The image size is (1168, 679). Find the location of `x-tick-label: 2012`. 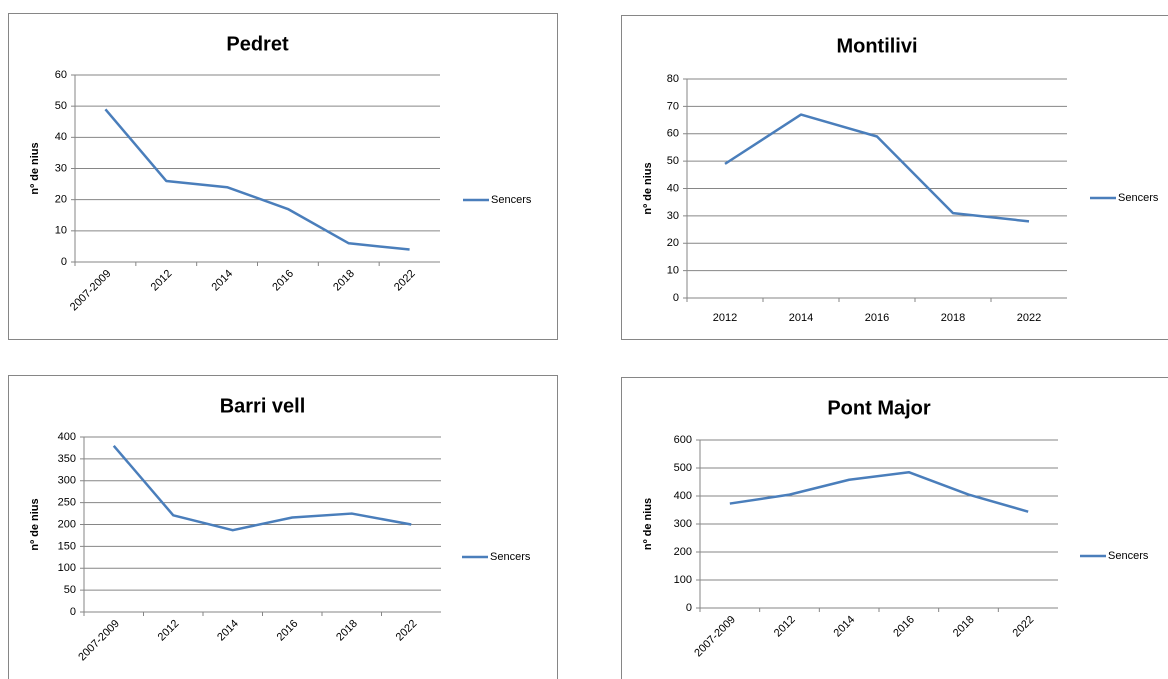

x-tick-label: 2012 is located at coordinates (725, 318).